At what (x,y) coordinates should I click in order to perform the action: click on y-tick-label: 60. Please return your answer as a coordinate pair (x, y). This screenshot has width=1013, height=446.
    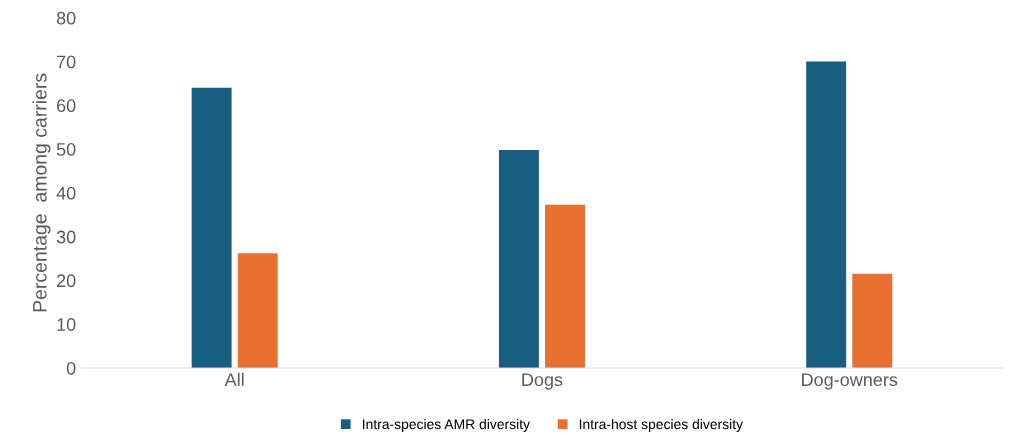
    Looking at the image, I should click on (66, 106).